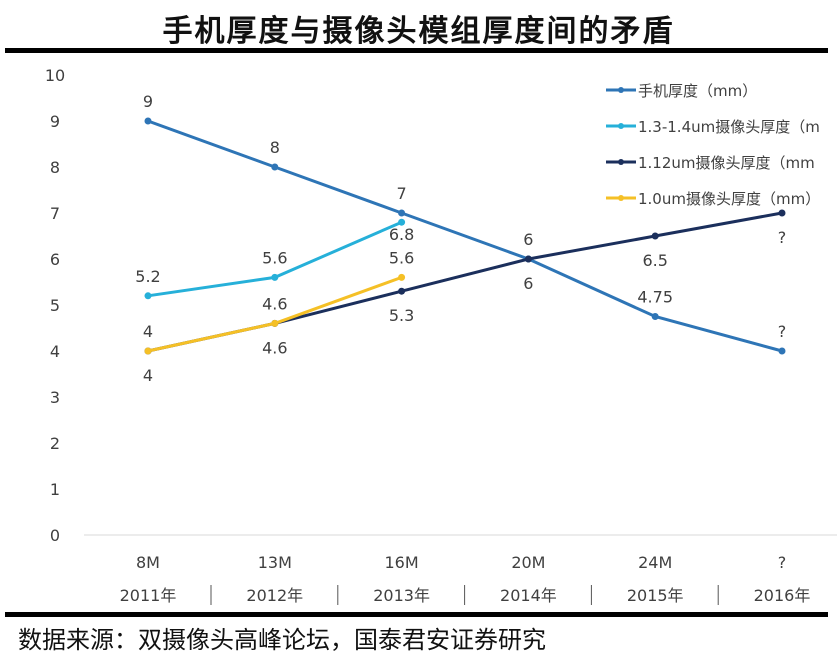  Describe the element at coordinates (401, 234) in the screenshot. I see `data-label: 6.8` at that location.